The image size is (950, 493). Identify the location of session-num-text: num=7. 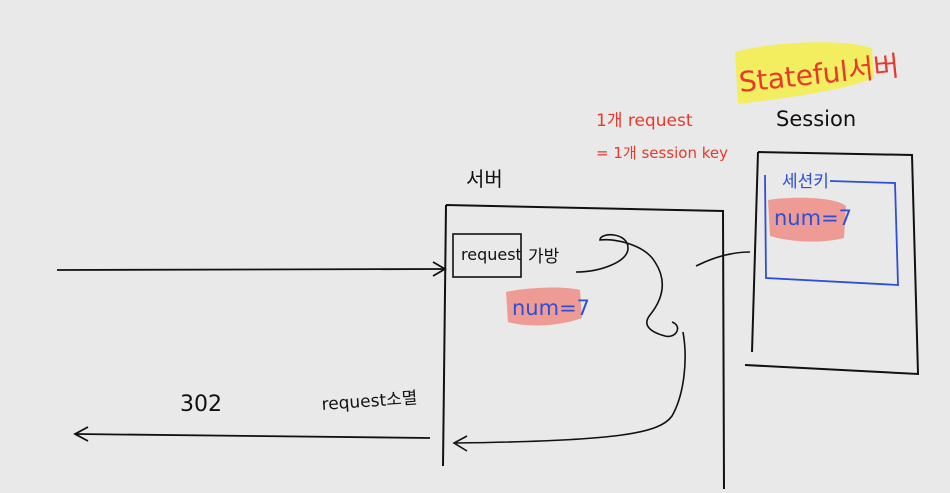
(813, 218).